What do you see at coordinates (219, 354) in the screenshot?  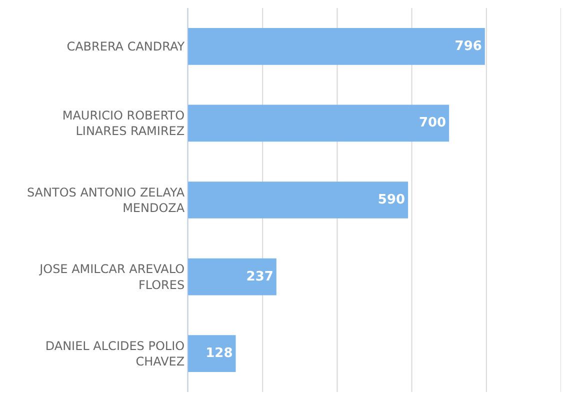 I see `data-label: 128` at bounding box center [219, 354].